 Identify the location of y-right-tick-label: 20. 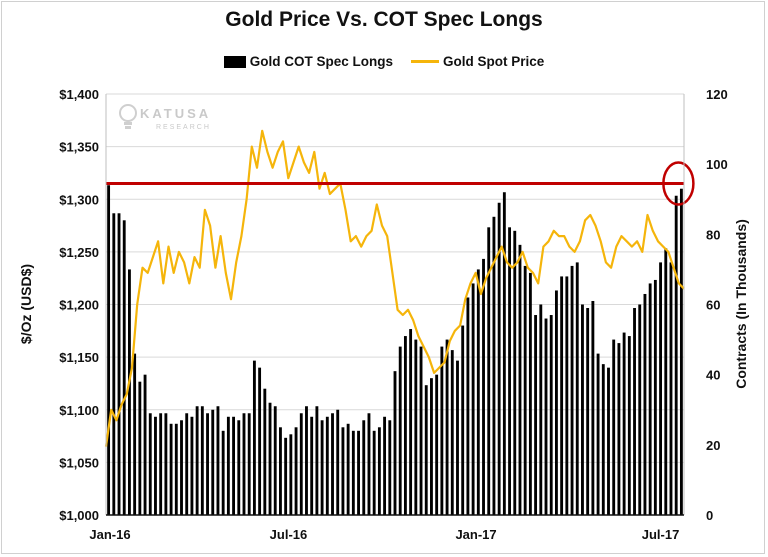
(713, 445).